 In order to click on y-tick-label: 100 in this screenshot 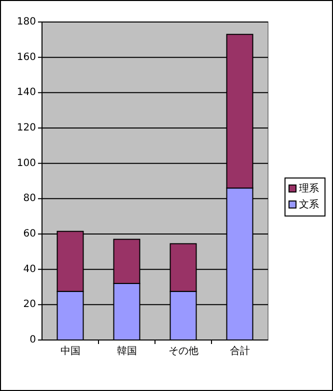, I will do `click(26, 163)`.